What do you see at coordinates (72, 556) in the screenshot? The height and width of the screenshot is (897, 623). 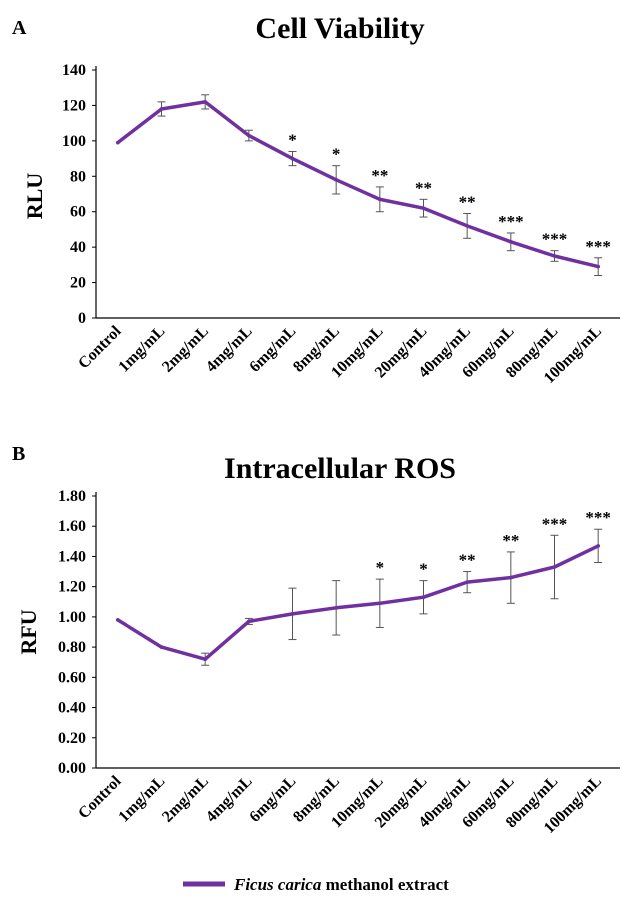 I see `panel-b-y-tick-label: 1.40` at bounding box center [72, 556].